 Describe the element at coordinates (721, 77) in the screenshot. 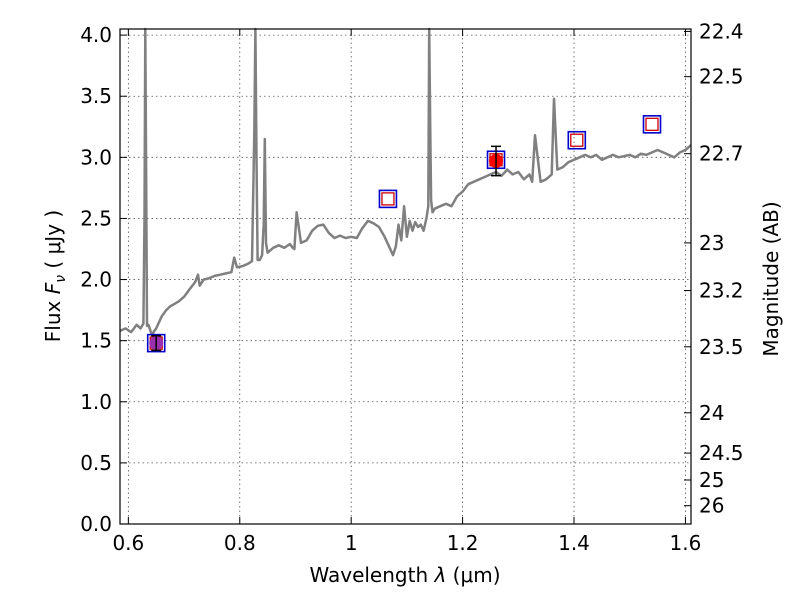

I see `right-tick-label: 22.5` at that location.